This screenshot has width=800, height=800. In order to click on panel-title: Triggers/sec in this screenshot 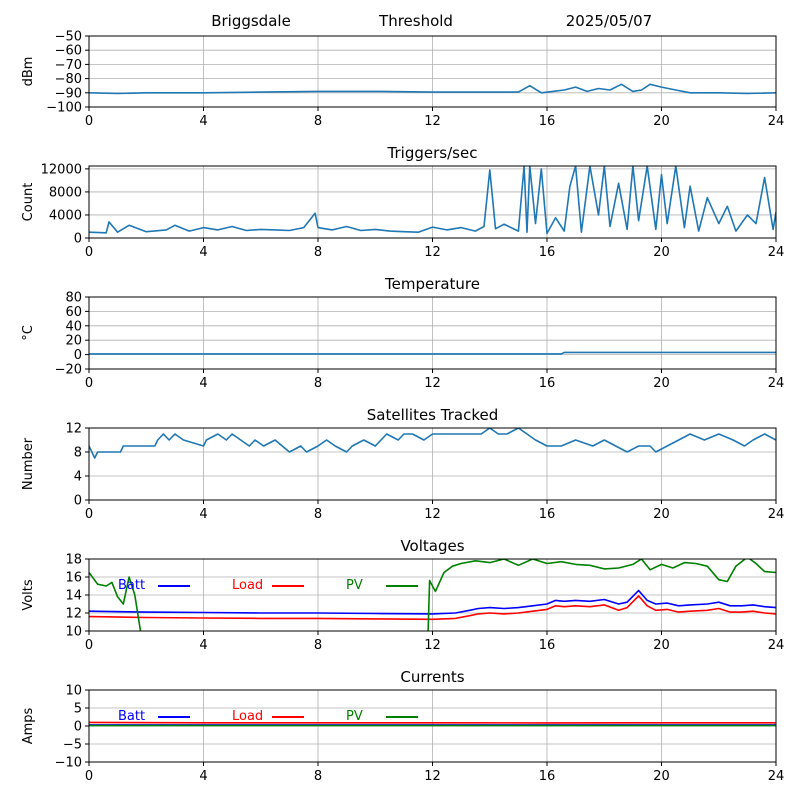, I will do `click(432, 153)`.